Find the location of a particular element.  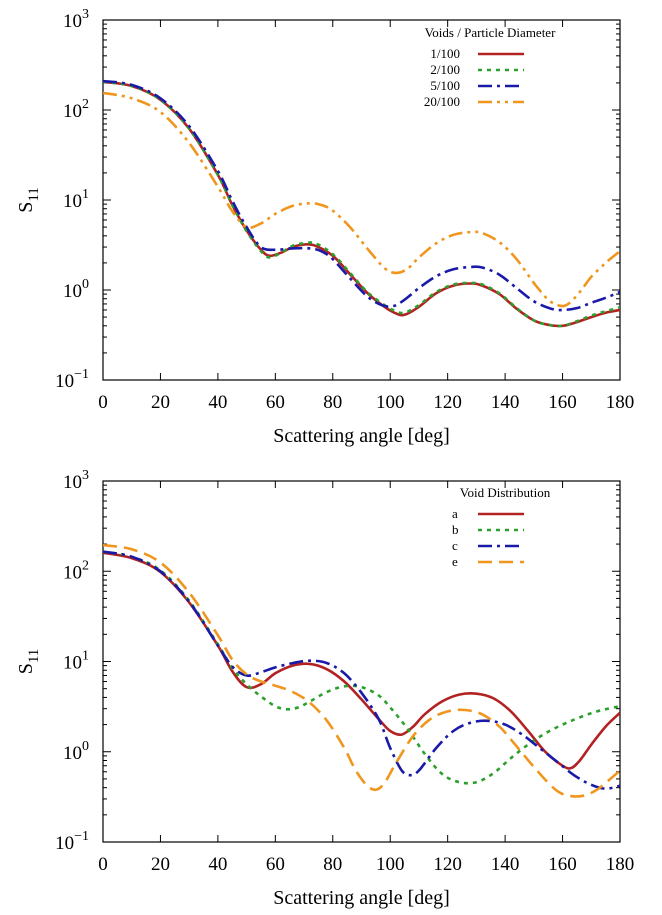

legend-label: 20/100 is located at coordinates (442, 101).